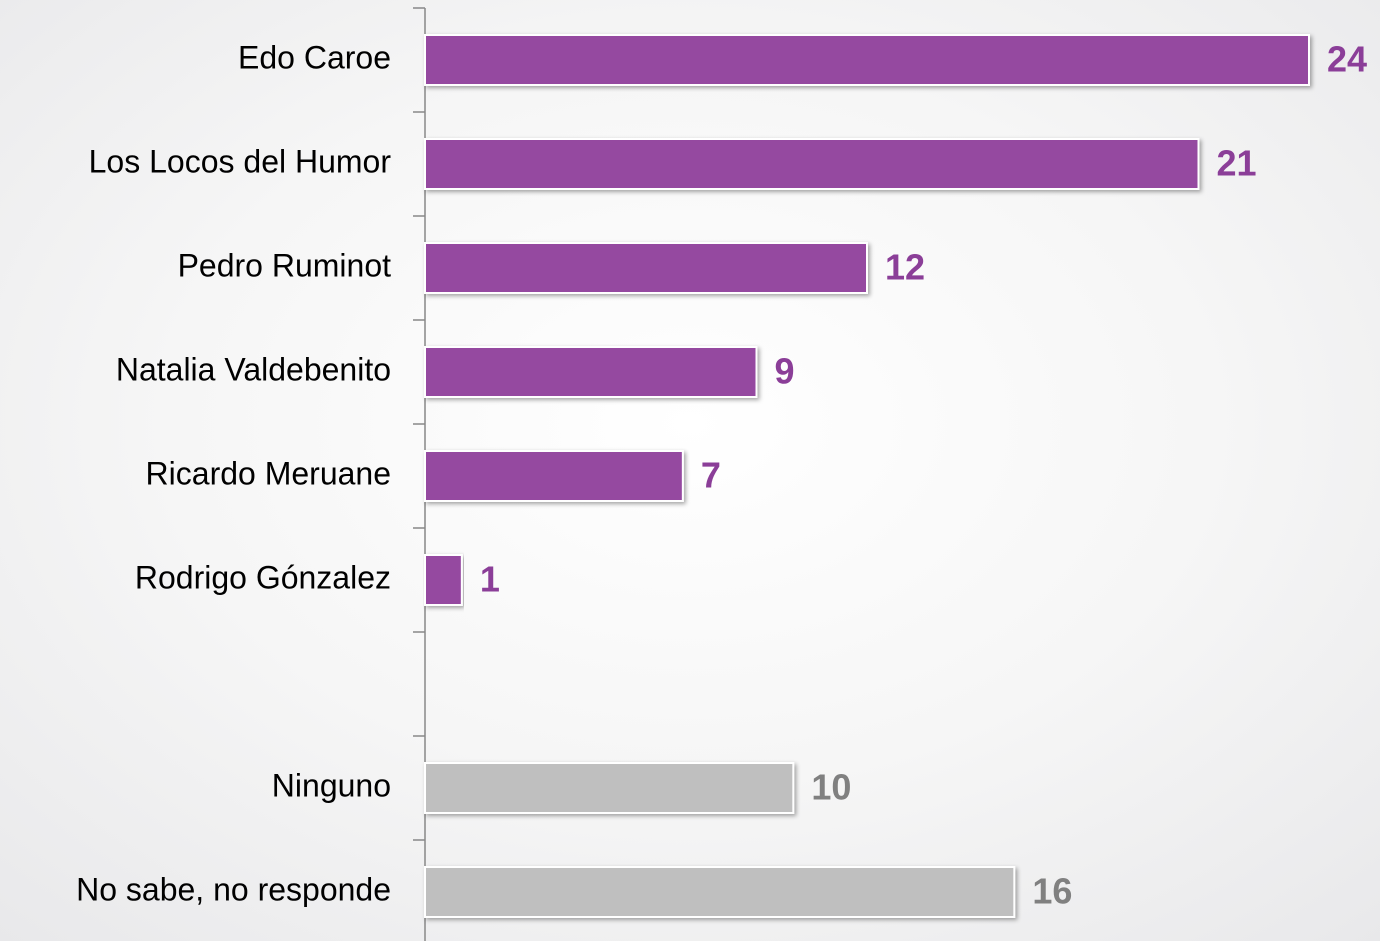 This screenshot has height=941, width=1380. What do you see at coordinates (253, 369) in the screenshot?
I see `category-label: Natalia Valdebenito` at bounding box center [253, 369].